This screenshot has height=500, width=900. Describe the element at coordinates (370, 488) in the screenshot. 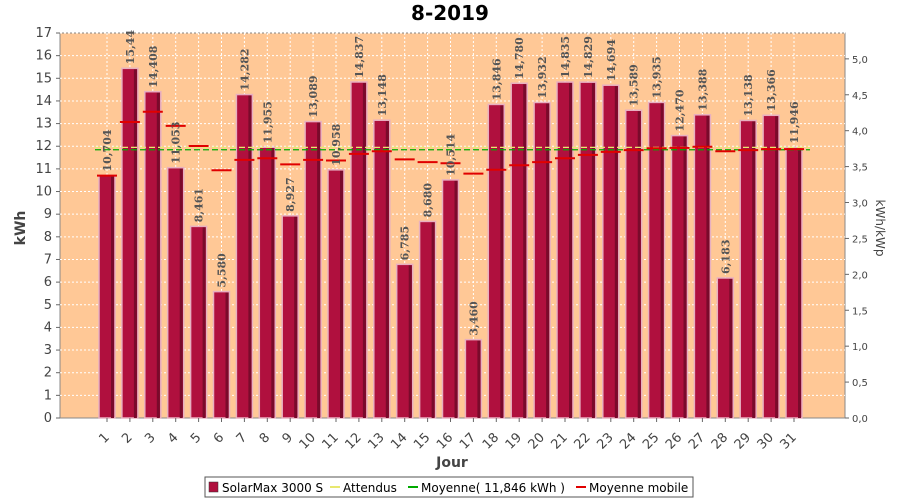

I see `legend-label-attendus: Attendus` at that location.